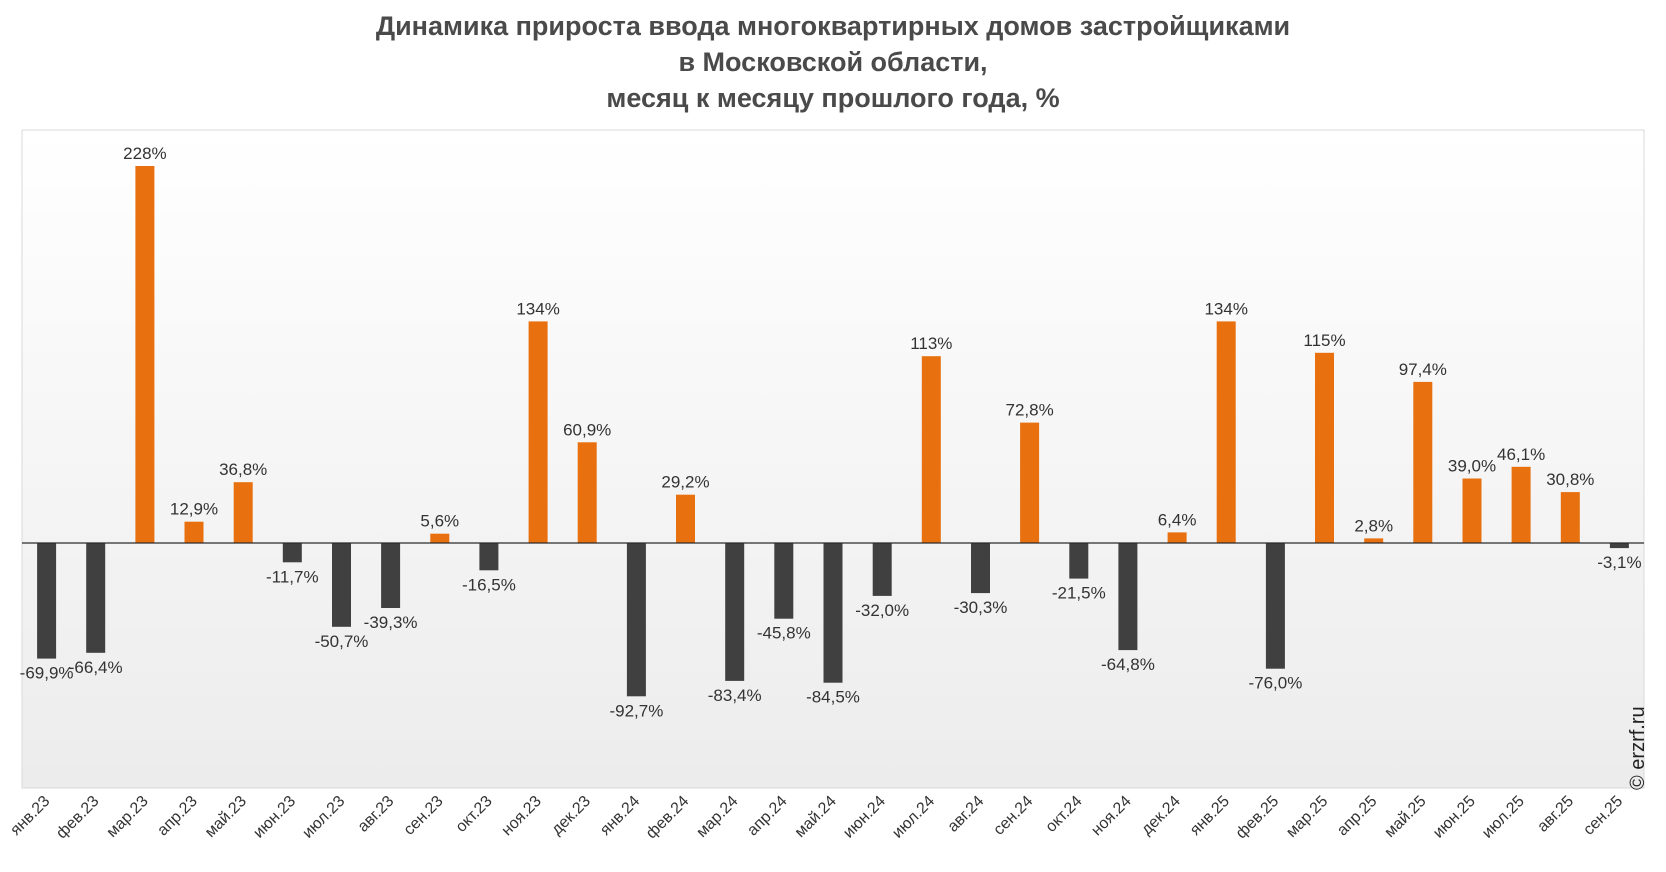 This screenshot has height=872, width=1666. Describe the element at coordinates (1405, 817) in the screenshot. I see `x-tick-label-май.25: май.25` at that location.